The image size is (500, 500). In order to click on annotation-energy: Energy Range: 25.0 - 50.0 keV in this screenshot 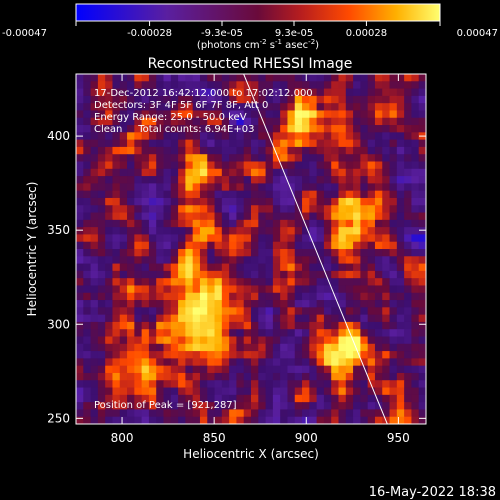, I will do `click(170, 117)`.